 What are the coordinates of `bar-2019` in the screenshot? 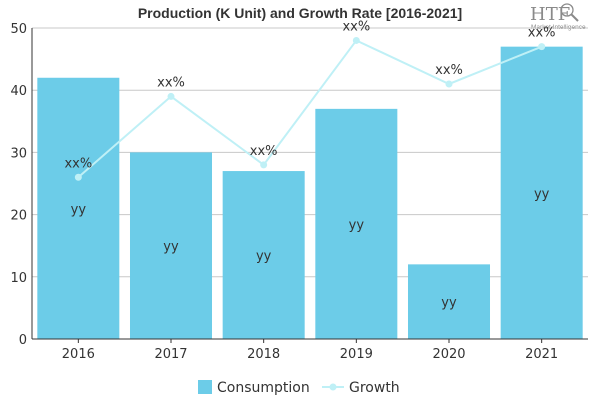 It's located at (356, 223).